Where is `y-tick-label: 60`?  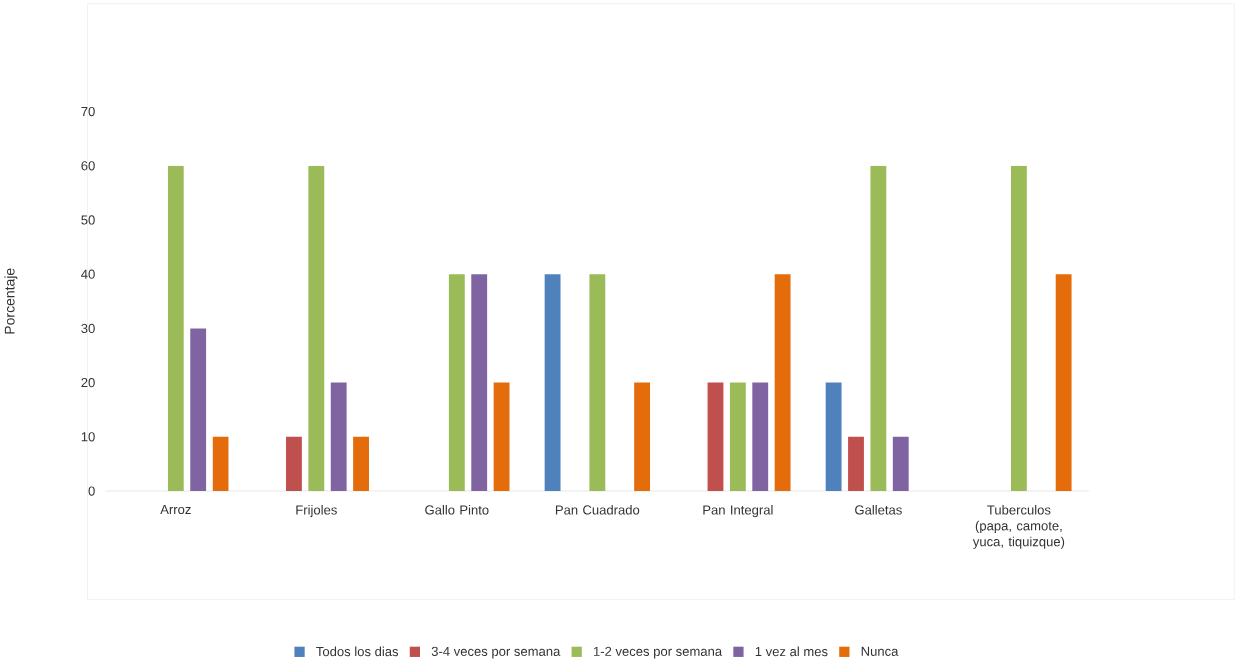 y-tick-label: 60 is located at coordinates (88, 166).